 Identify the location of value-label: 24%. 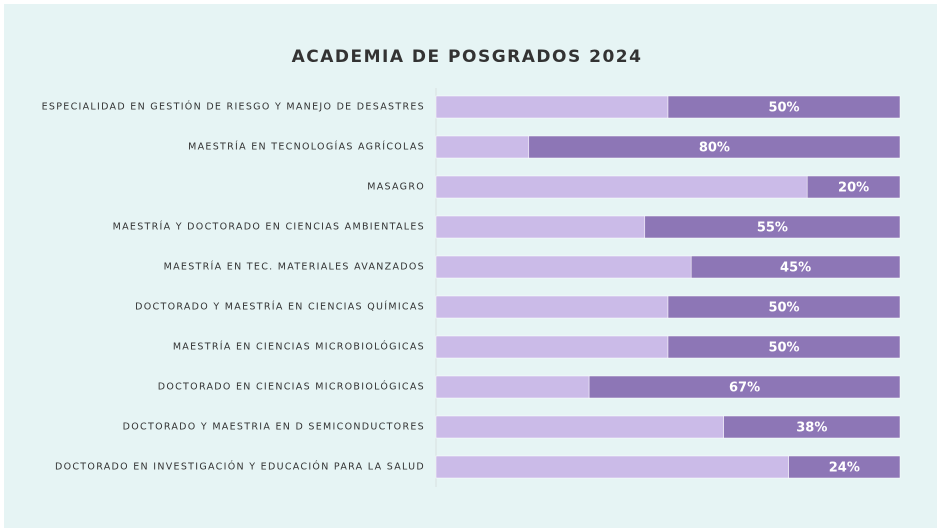
(844, 468).